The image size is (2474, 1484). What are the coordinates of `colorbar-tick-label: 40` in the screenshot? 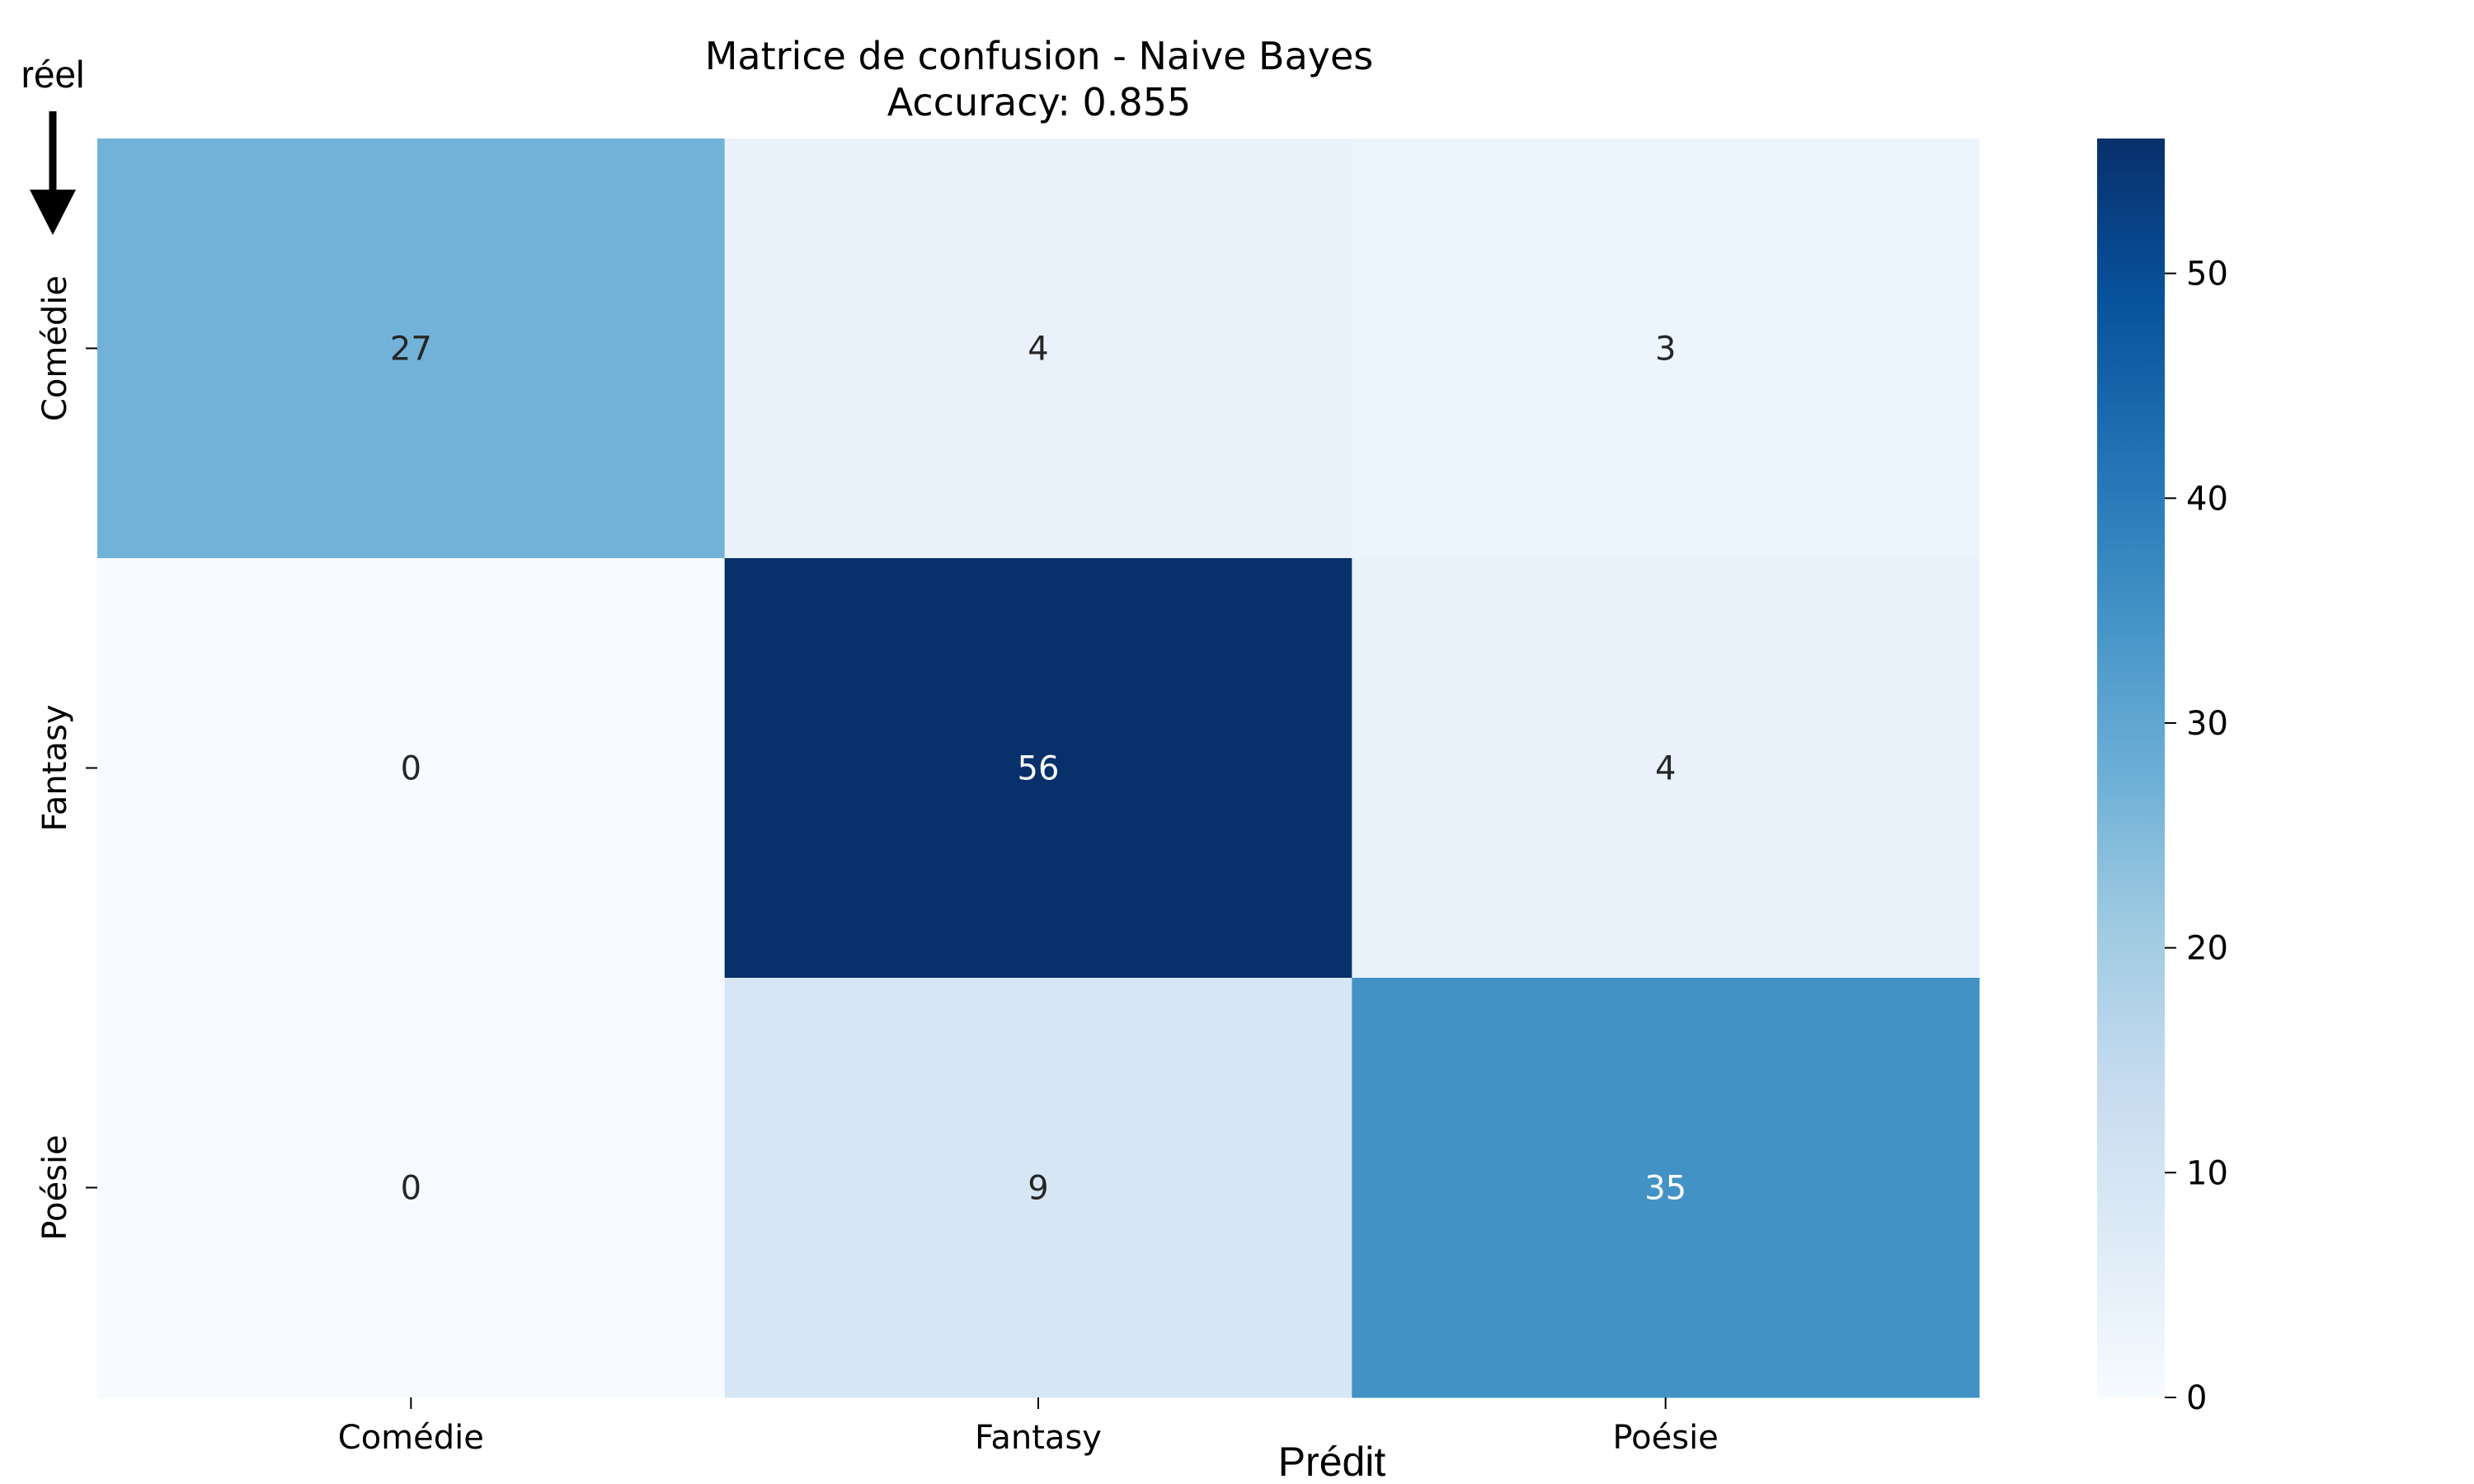 It's located at (2207, 499).